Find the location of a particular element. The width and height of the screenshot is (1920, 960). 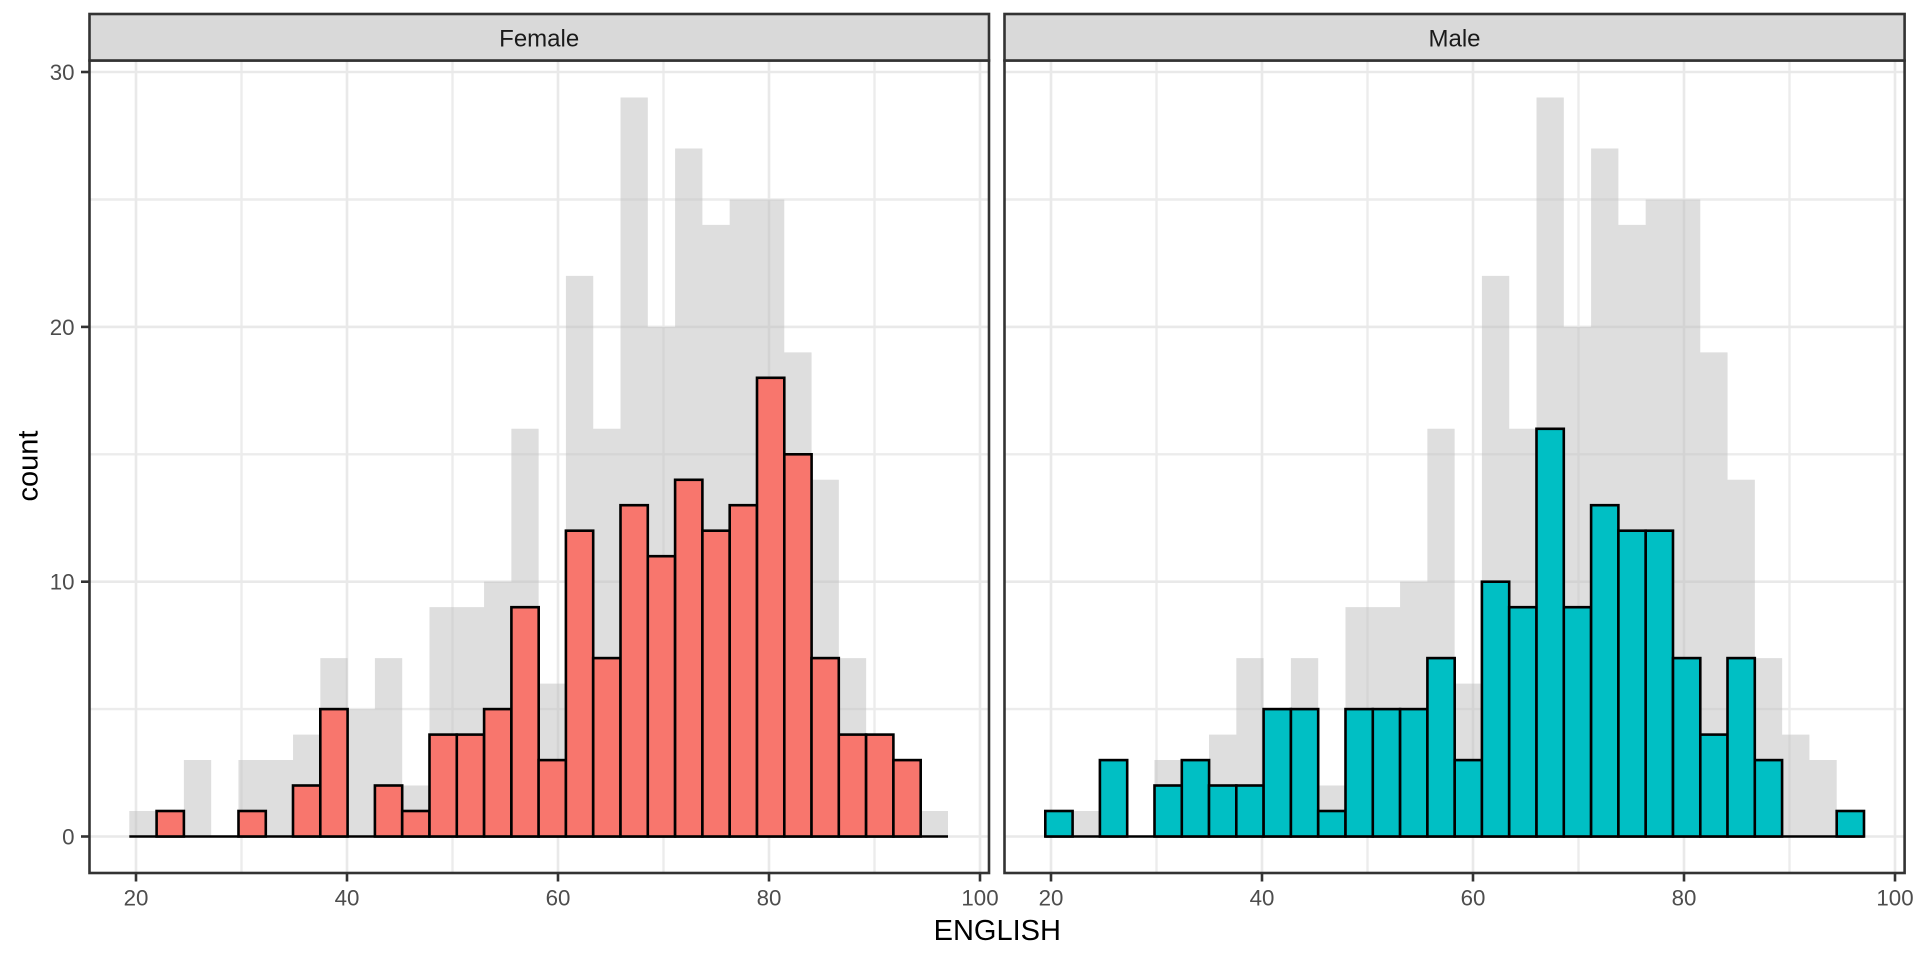

svg-text: 10 is located at coordinates (62, 582).